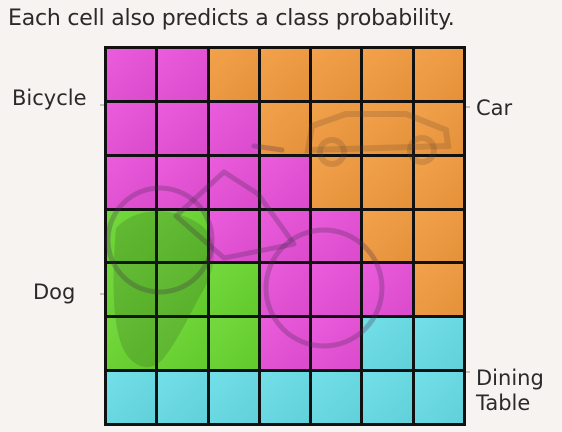 Image resolution: width=562 pixels, height=432 pixels. What do you see at coordinates (468, 372) in the screenshot?
I see `right-tick-bottom` at bounding box center [468, 372].